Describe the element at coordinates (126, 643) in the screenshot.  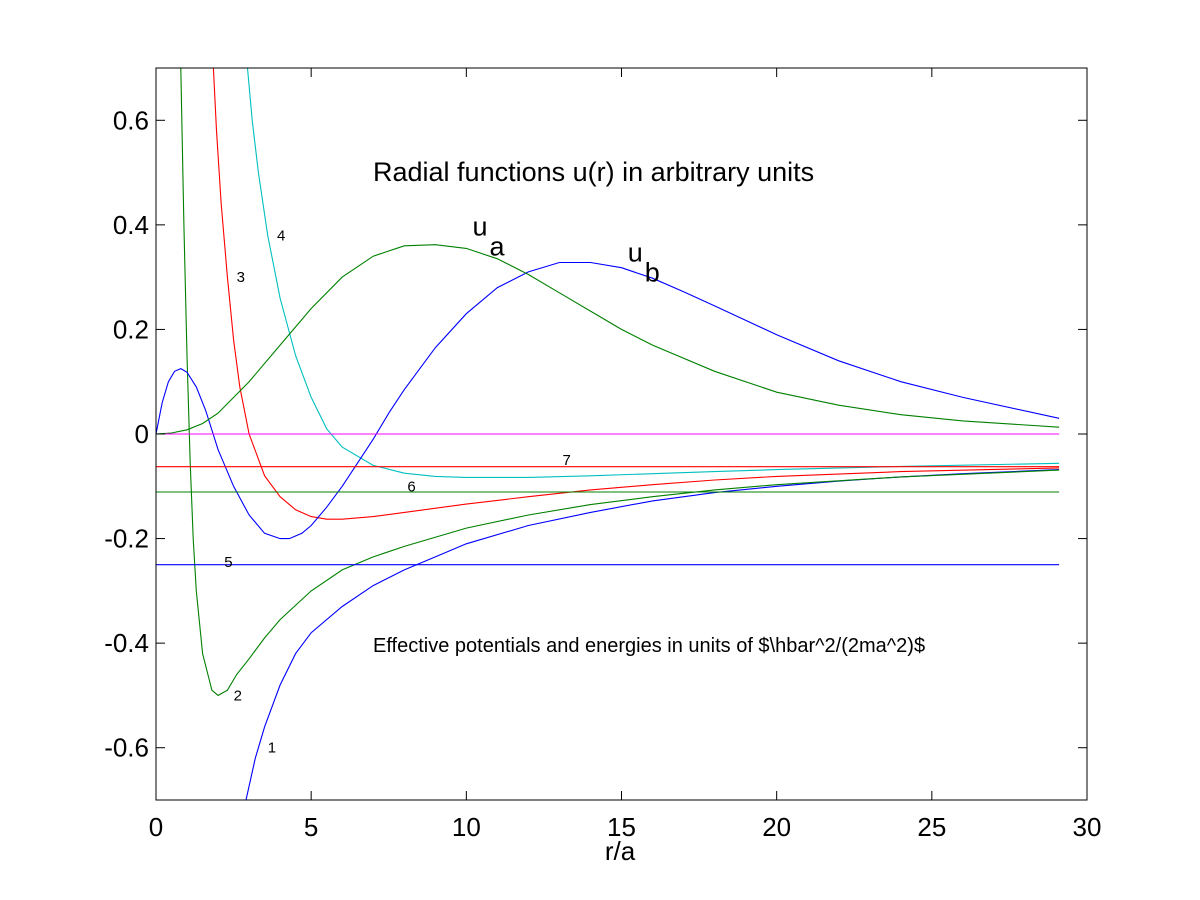
I see `y-tick-label: -0.4` at that location.